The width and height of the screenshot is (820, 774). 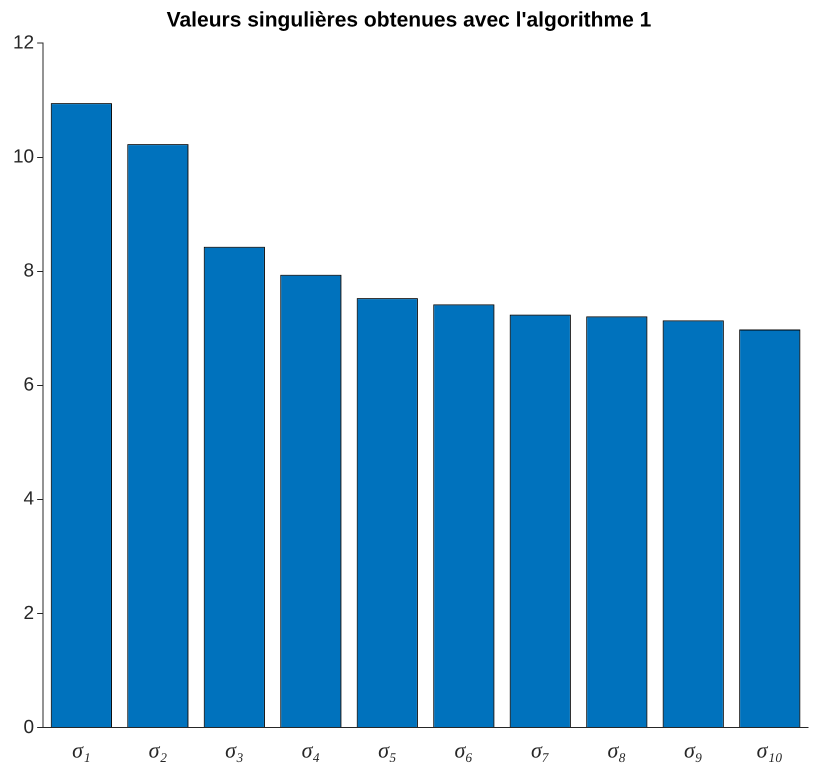 What do you see at coordinates (464, 750) in the screenshot?
I see `x-tick-label: σ₆` at bounding box center [464, 750].